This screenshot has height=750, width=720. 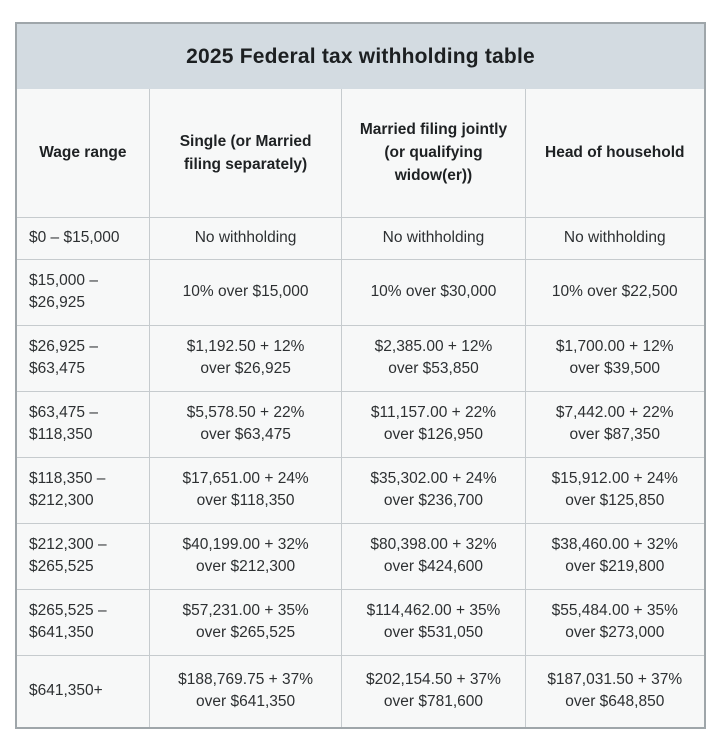 What do you see at coordinates (433, 424) in the screenshot?
I see `married-jointly-cell: $11,157.00 + 22% over $126,950` at bounding box center [433, 424].